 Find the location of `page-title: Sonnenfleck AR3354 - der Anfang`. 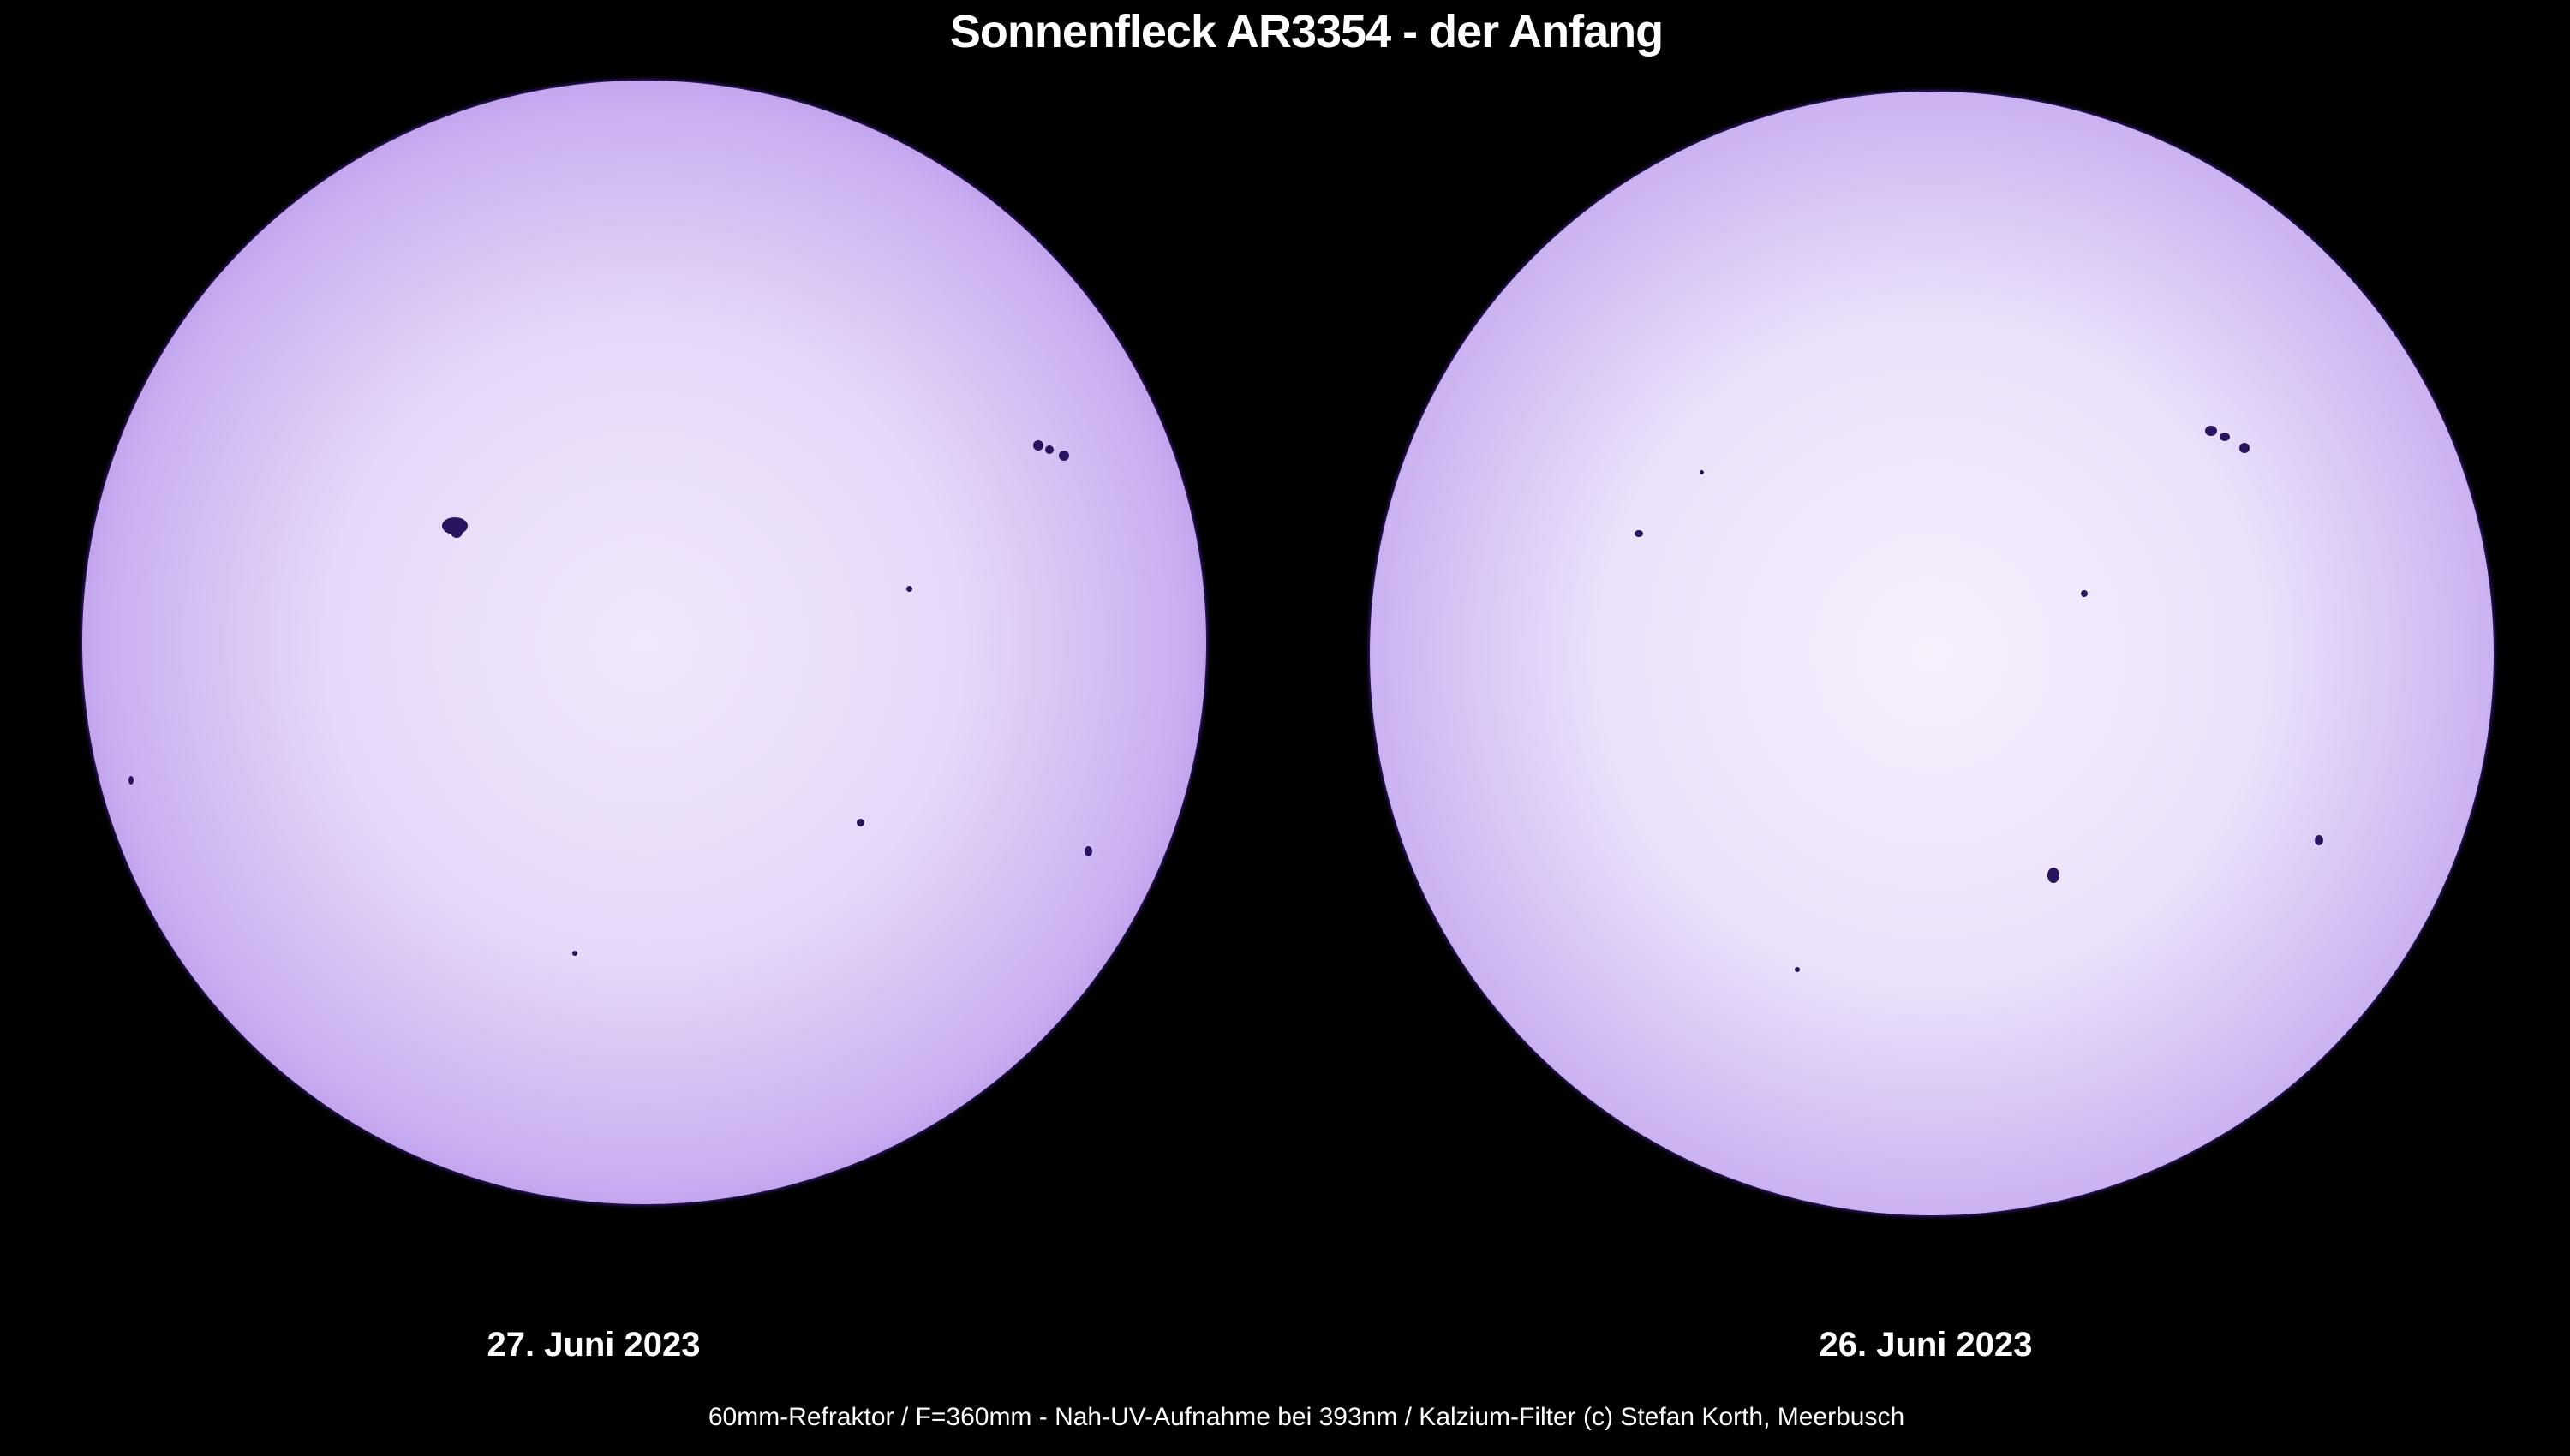

page-title: Sonnenfleck AR3354 - der Anfang is located at coordinates (1306, 31).